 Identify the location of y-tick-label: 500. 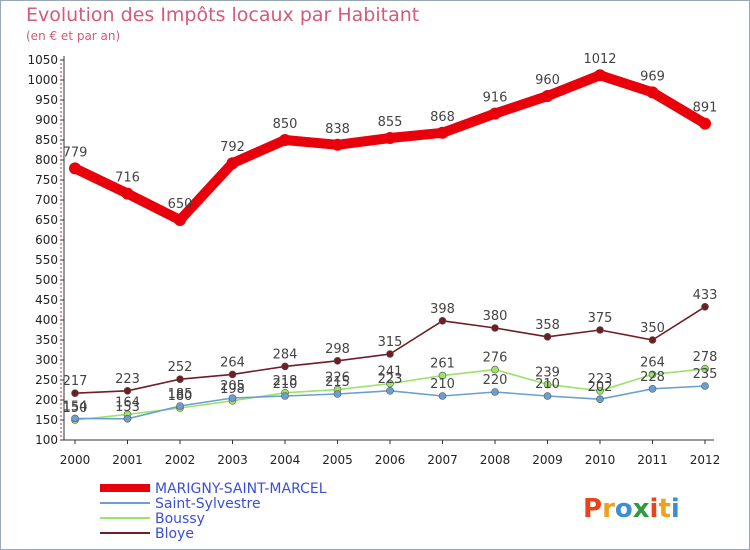
(46, 280).